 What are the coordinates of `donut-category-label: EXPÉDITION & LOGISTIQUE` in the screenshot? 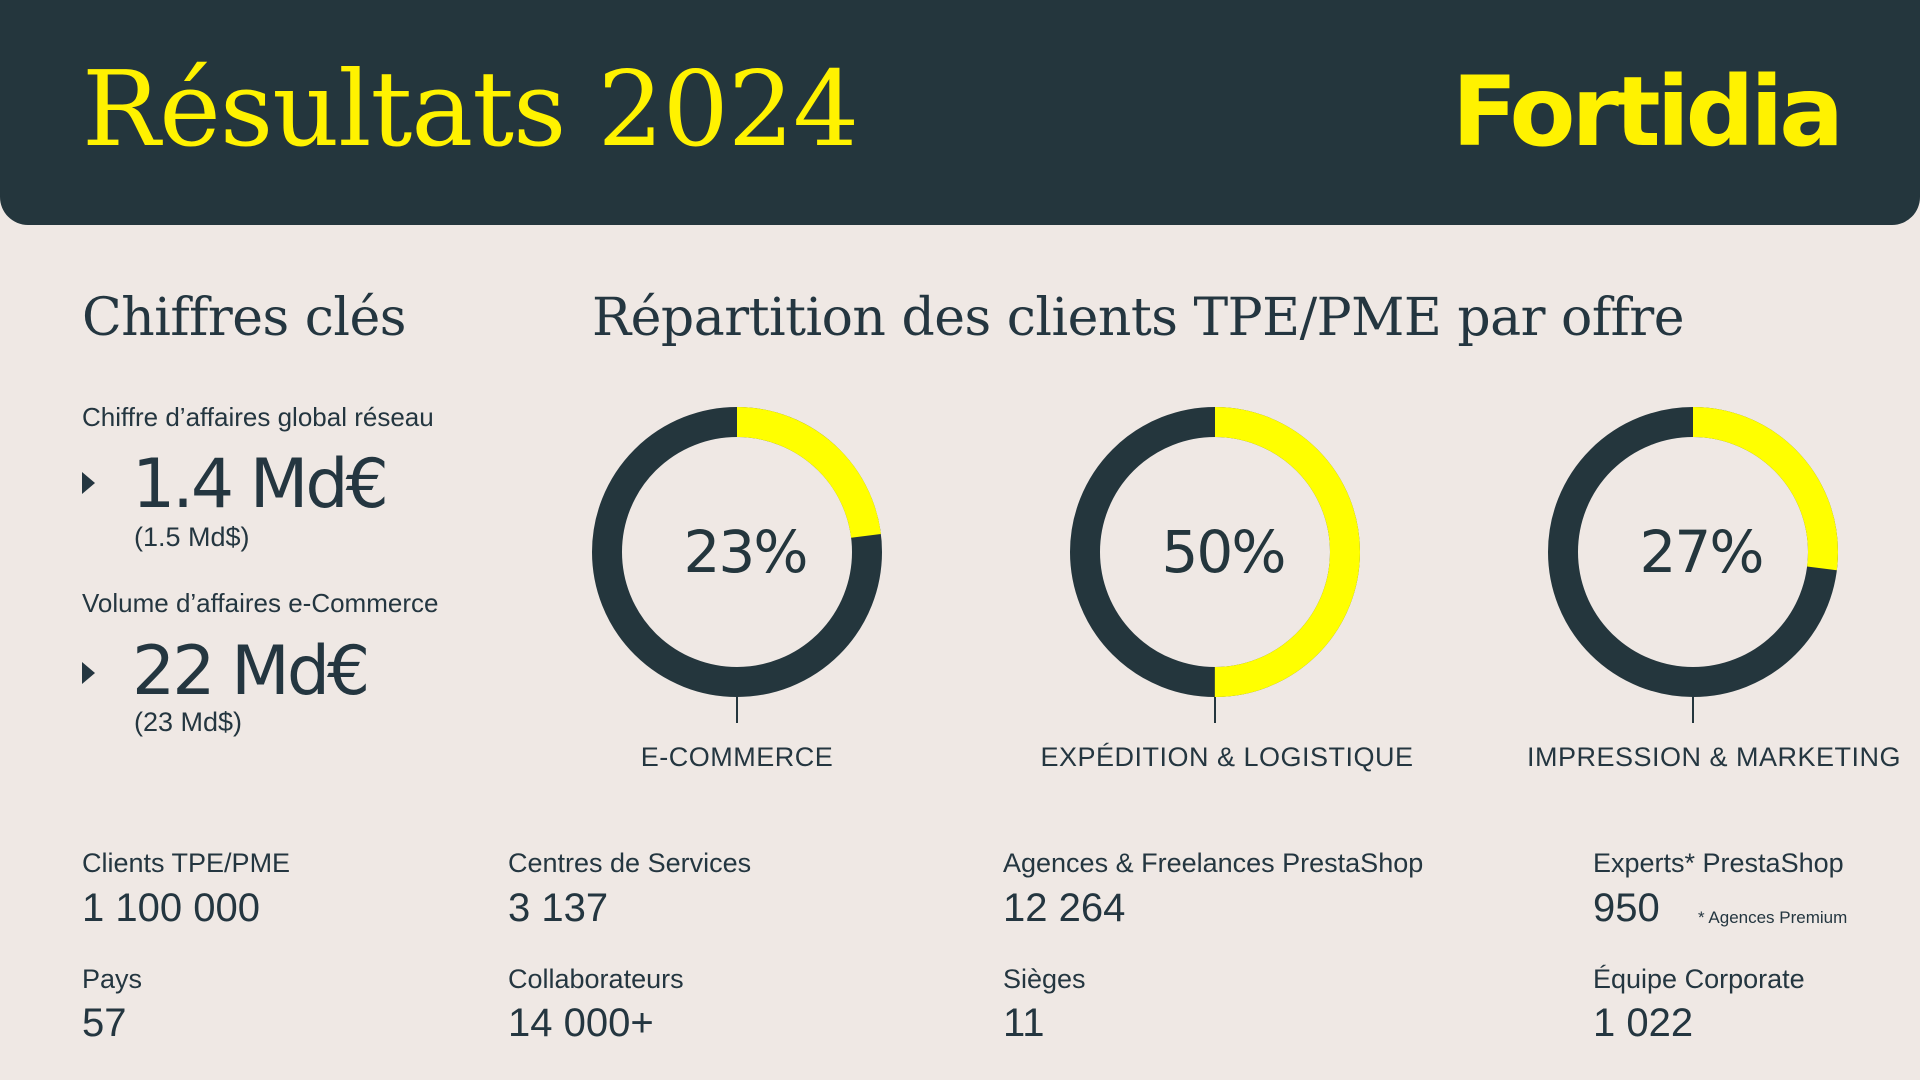 It's located at (1227, 757).